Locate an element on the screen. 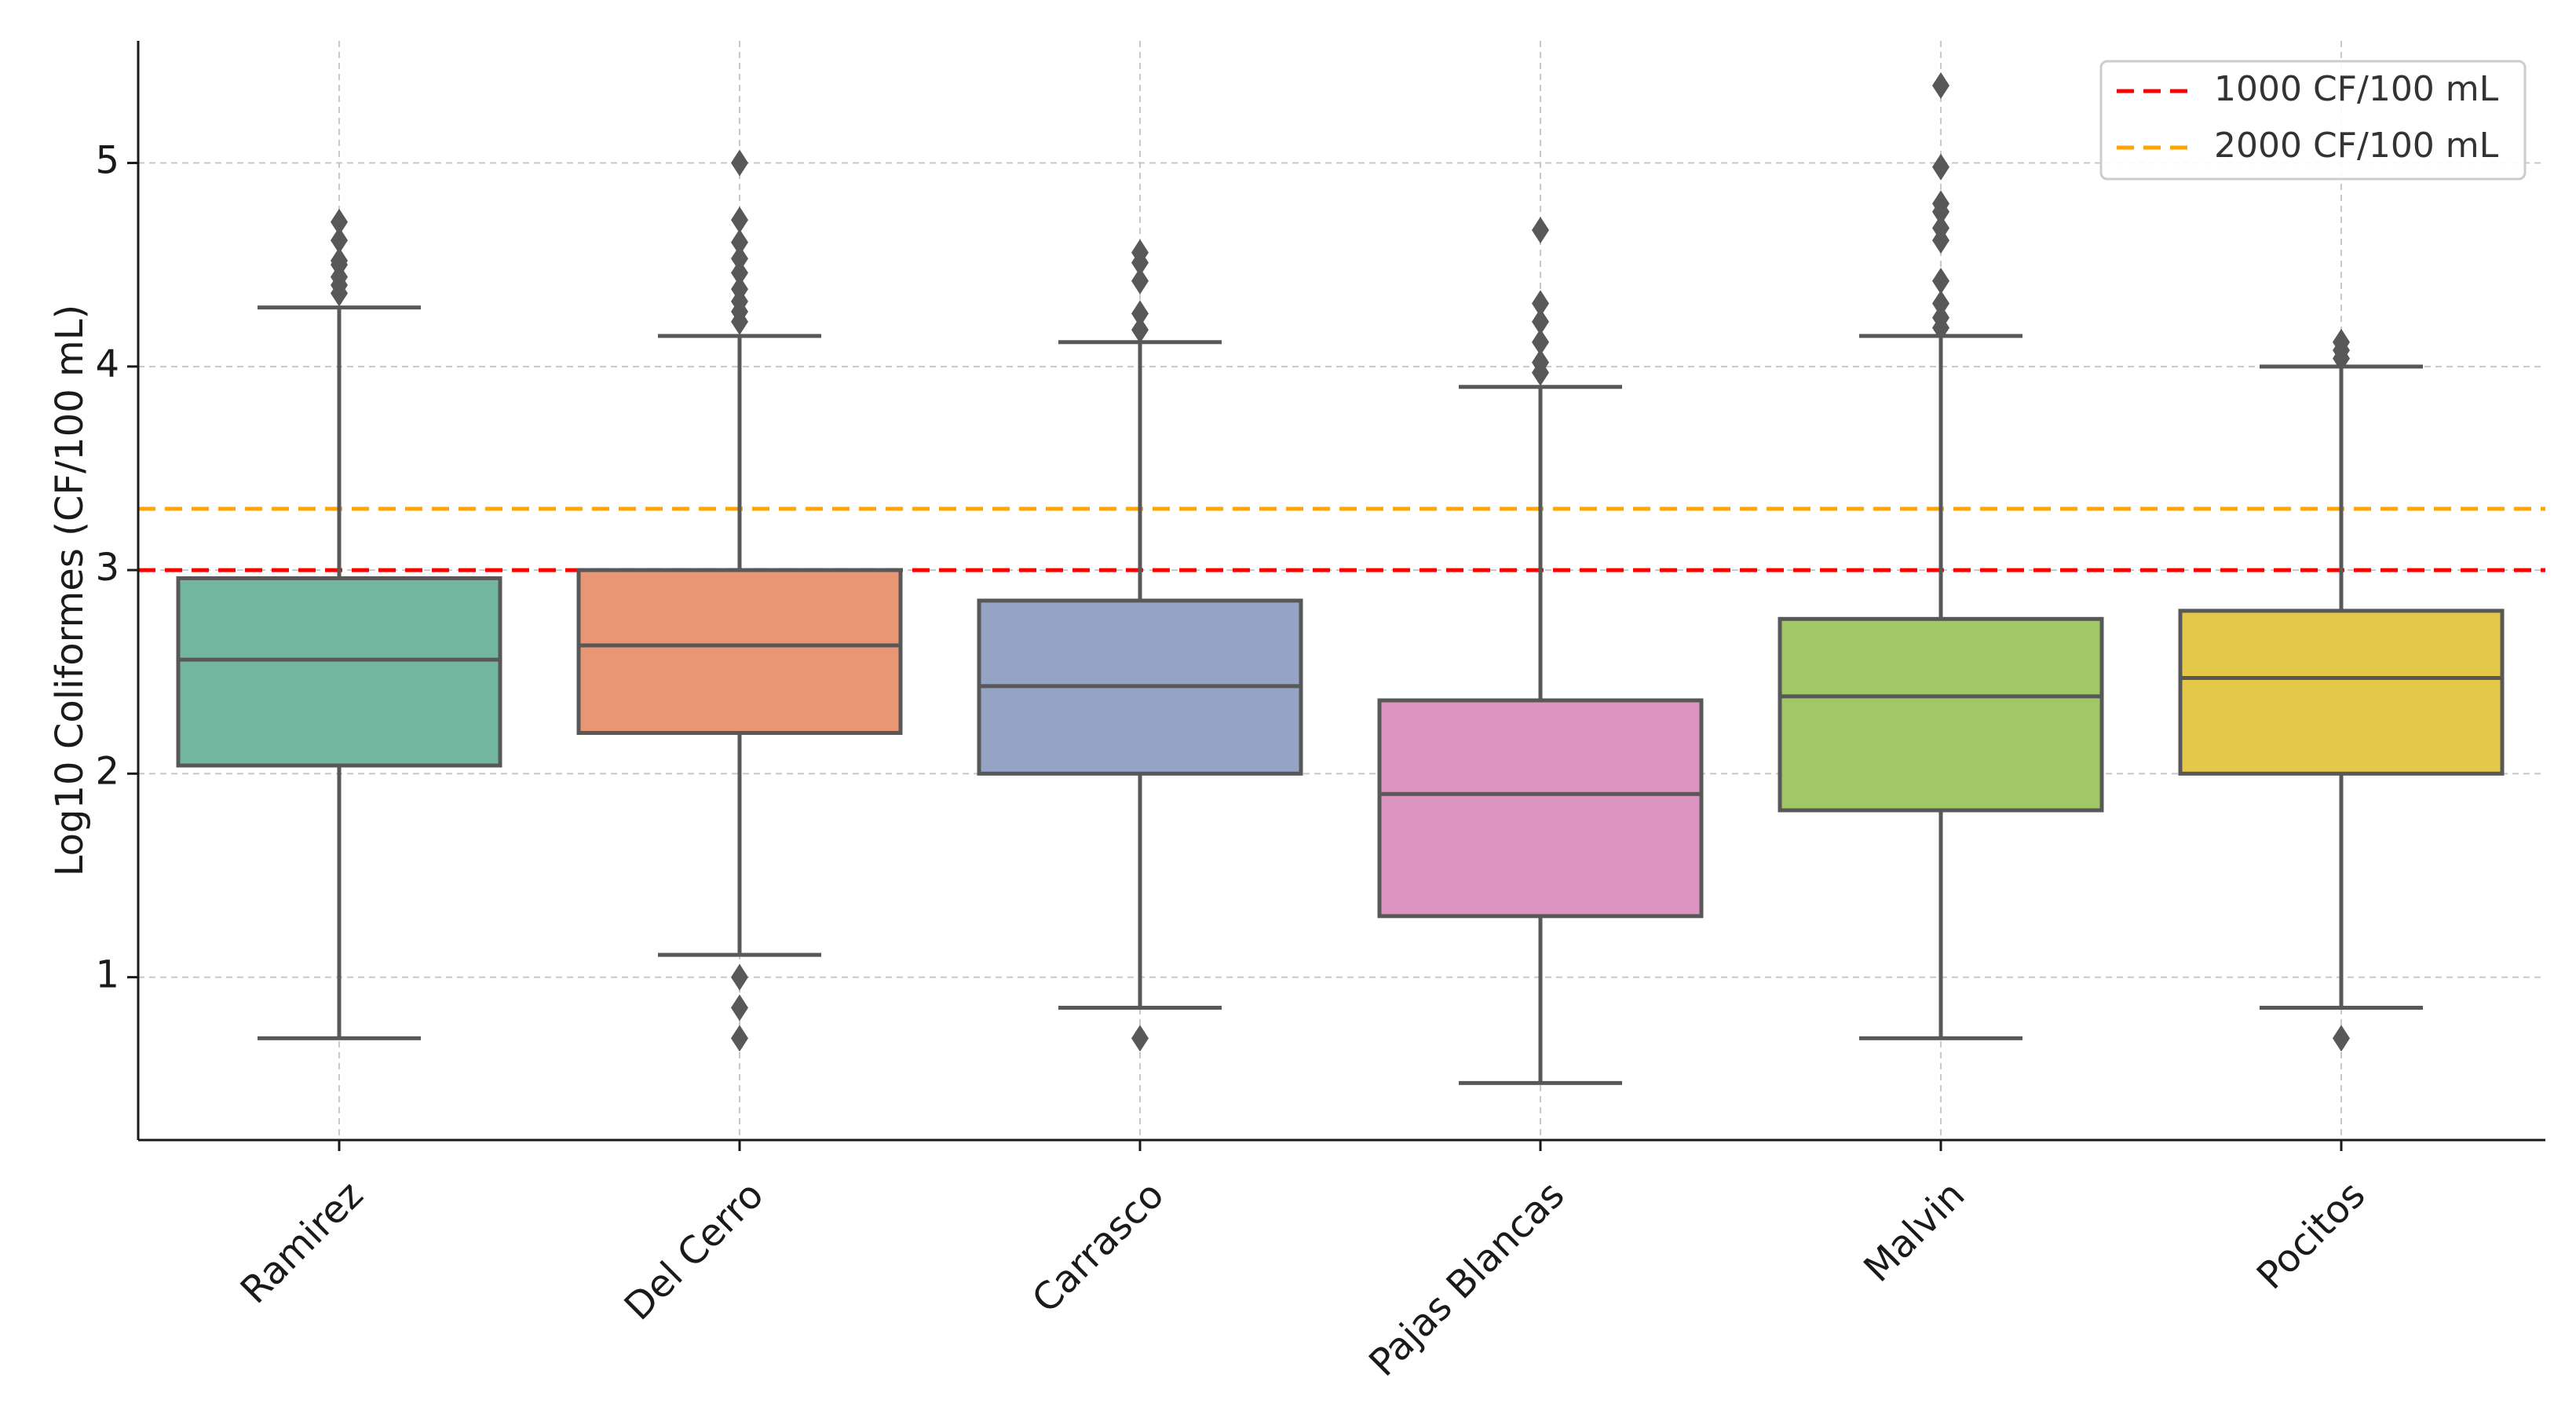 The height and width of the screenshot is (1407, 2576). legend-frame is located at coordinates (2313, 120).